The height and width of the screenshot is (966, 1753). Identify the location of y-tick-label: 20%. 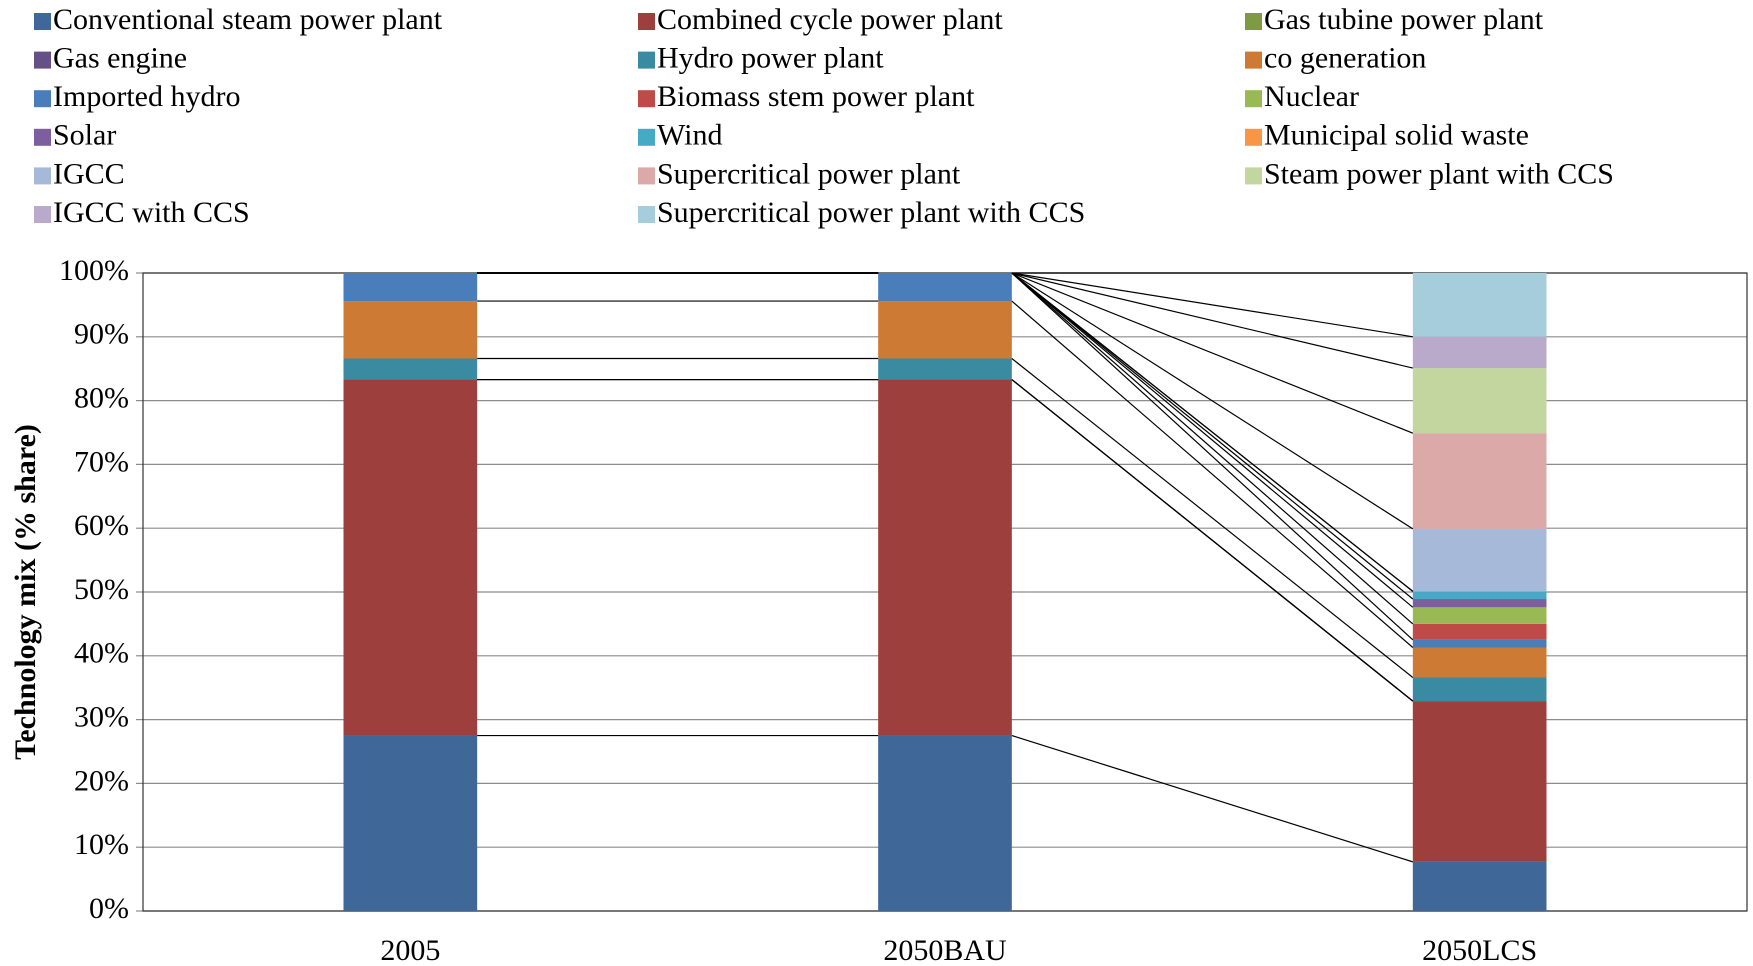
(101, 780).